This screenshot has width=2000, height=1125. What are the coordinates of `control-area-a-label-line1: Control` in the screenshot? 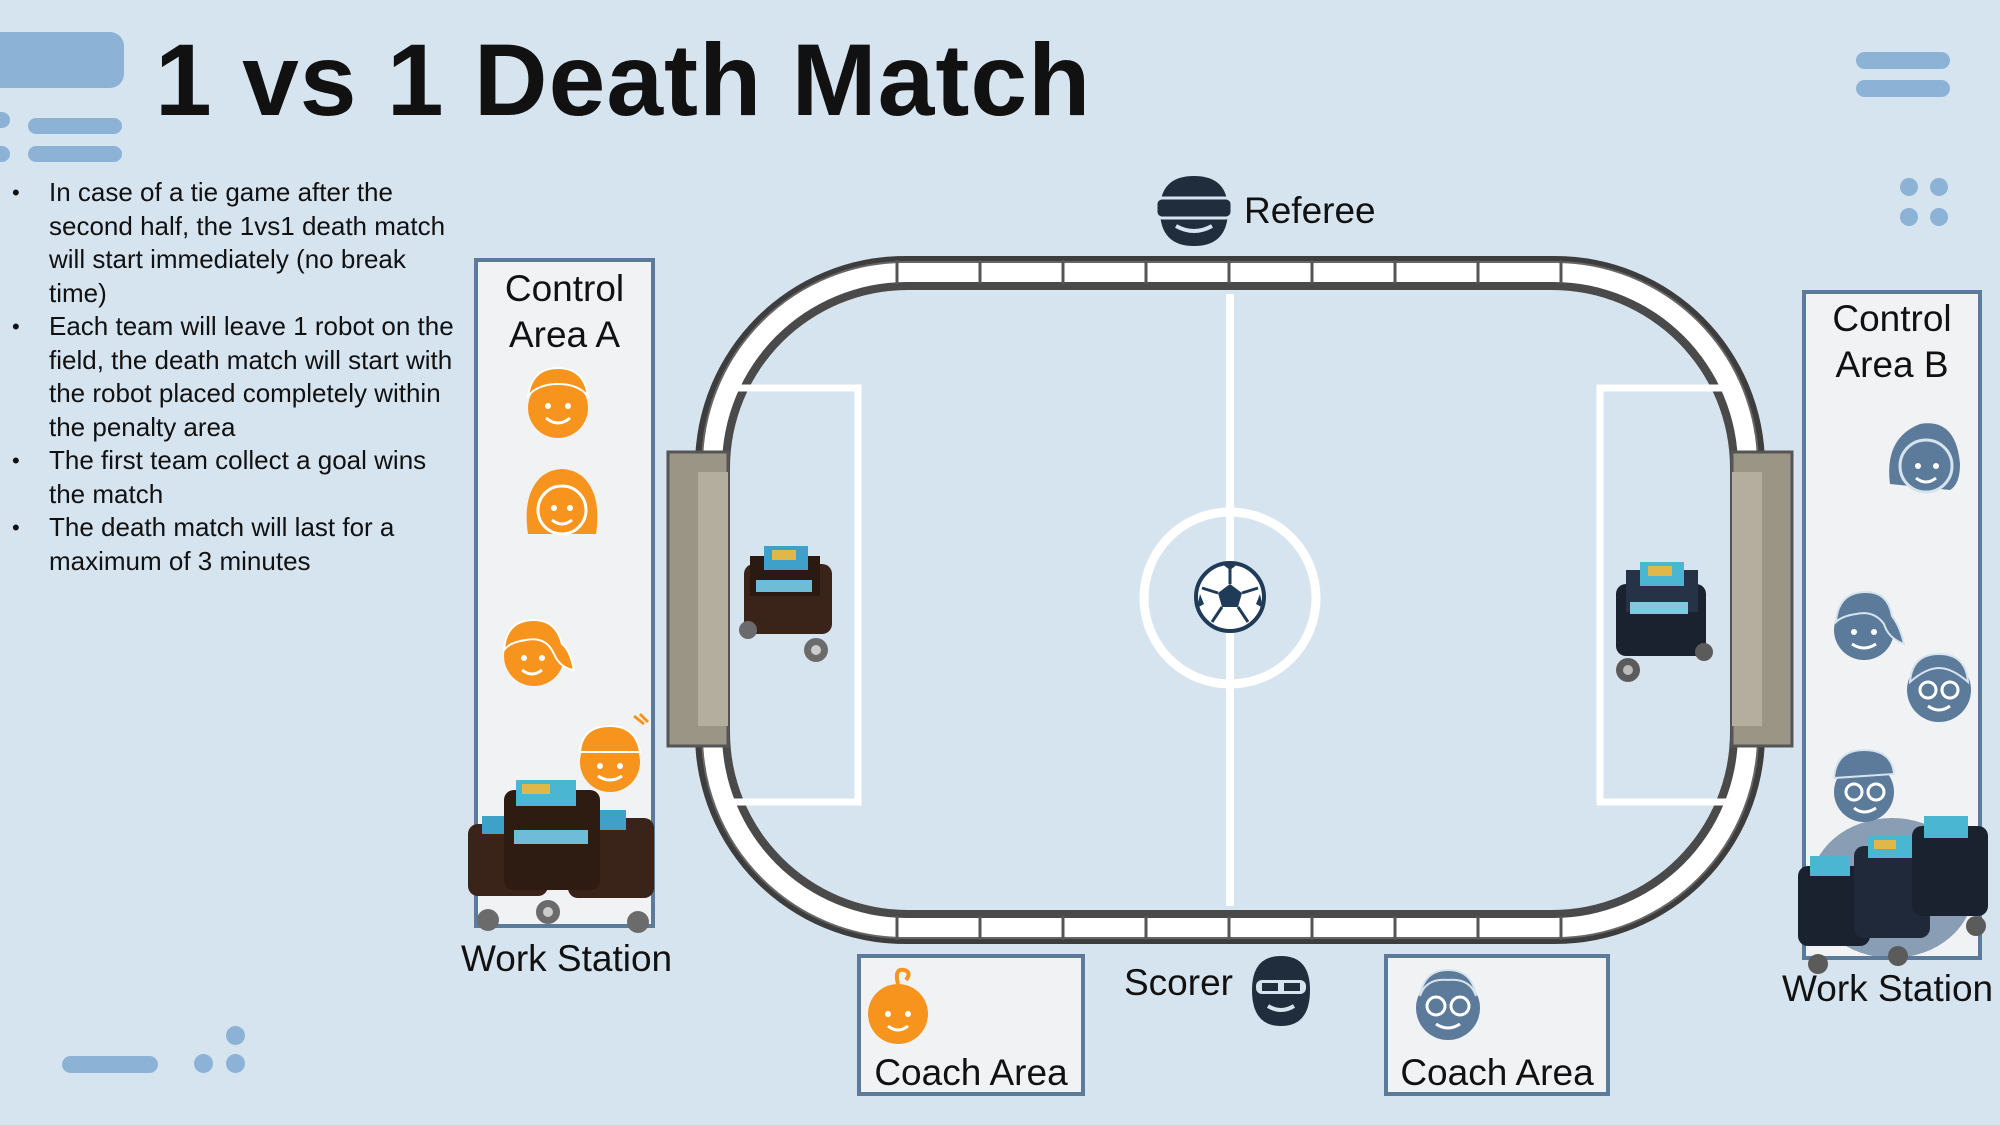 It's located at (564, 288).